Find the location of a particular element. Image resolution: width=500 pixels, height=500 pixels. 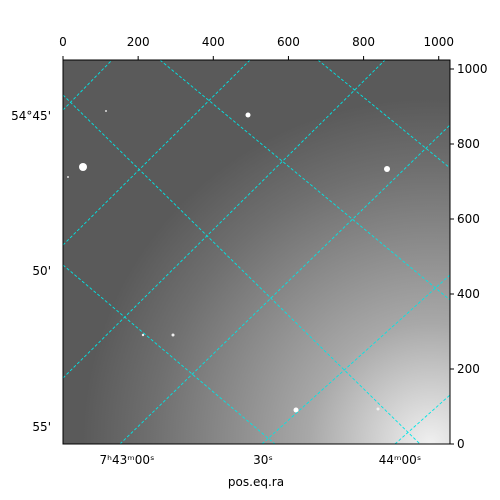

x-tick-label: 200 is located at coordinates (138, 42).